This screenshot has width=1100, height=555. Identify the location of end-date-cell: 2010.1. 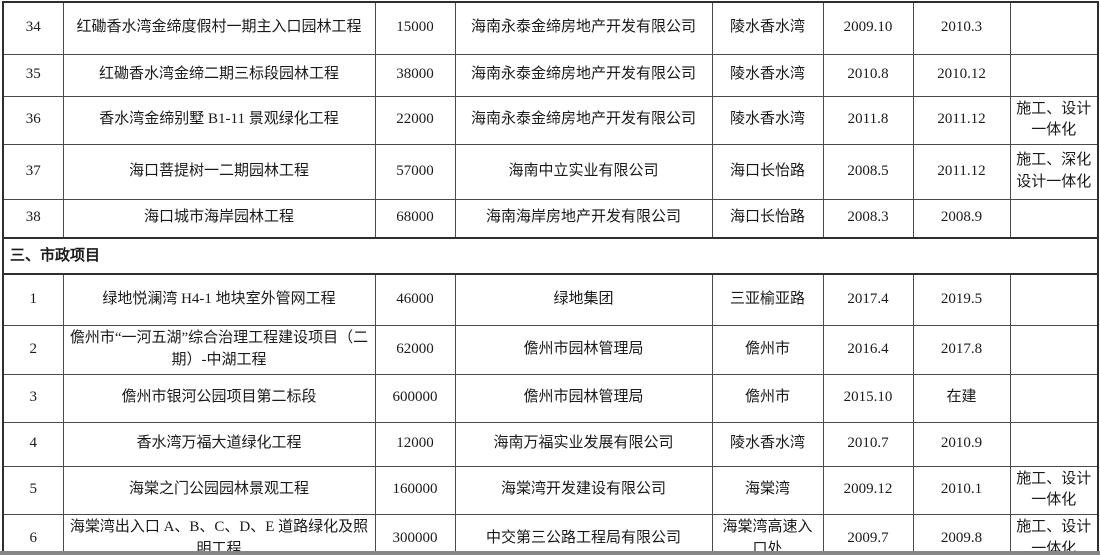
(961, 490).